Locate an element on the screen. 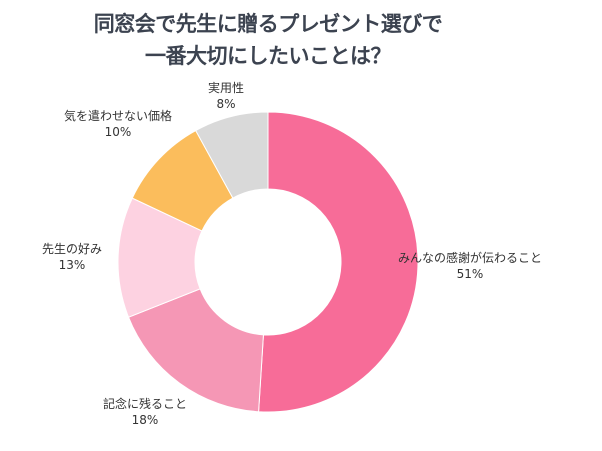 The image size is (602, 451). slice-value-label: 18% is located at coordinates (145, 420).